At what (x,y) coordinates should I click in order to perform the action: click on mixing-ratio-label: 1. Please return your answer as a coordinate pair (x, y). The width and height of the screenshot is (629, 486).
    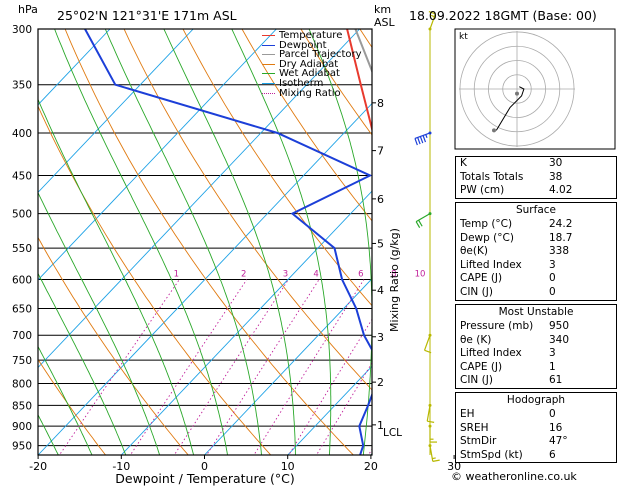
    Looking at the image, I should click on (176, 275).